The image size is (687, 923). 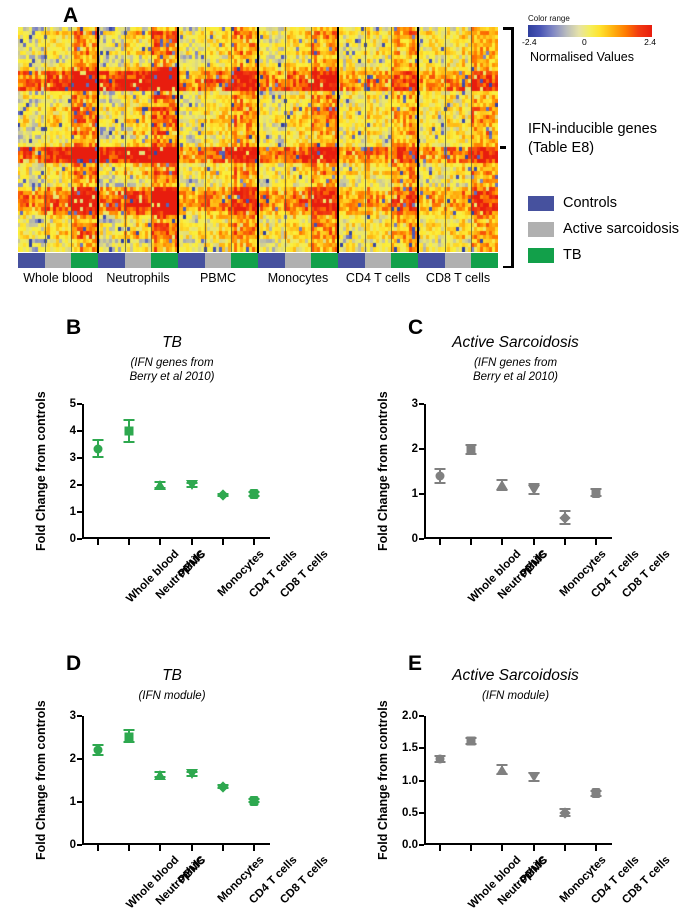 I want to click on y-tick-label: 0.5, so click(x=410, y=812).